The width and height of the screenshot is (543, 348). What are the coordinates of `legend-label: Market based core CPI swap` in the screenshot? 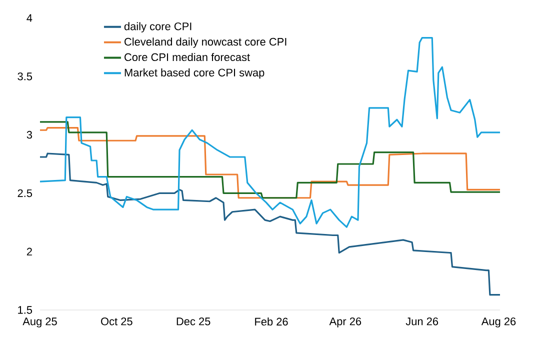 It's located at (194, 73).